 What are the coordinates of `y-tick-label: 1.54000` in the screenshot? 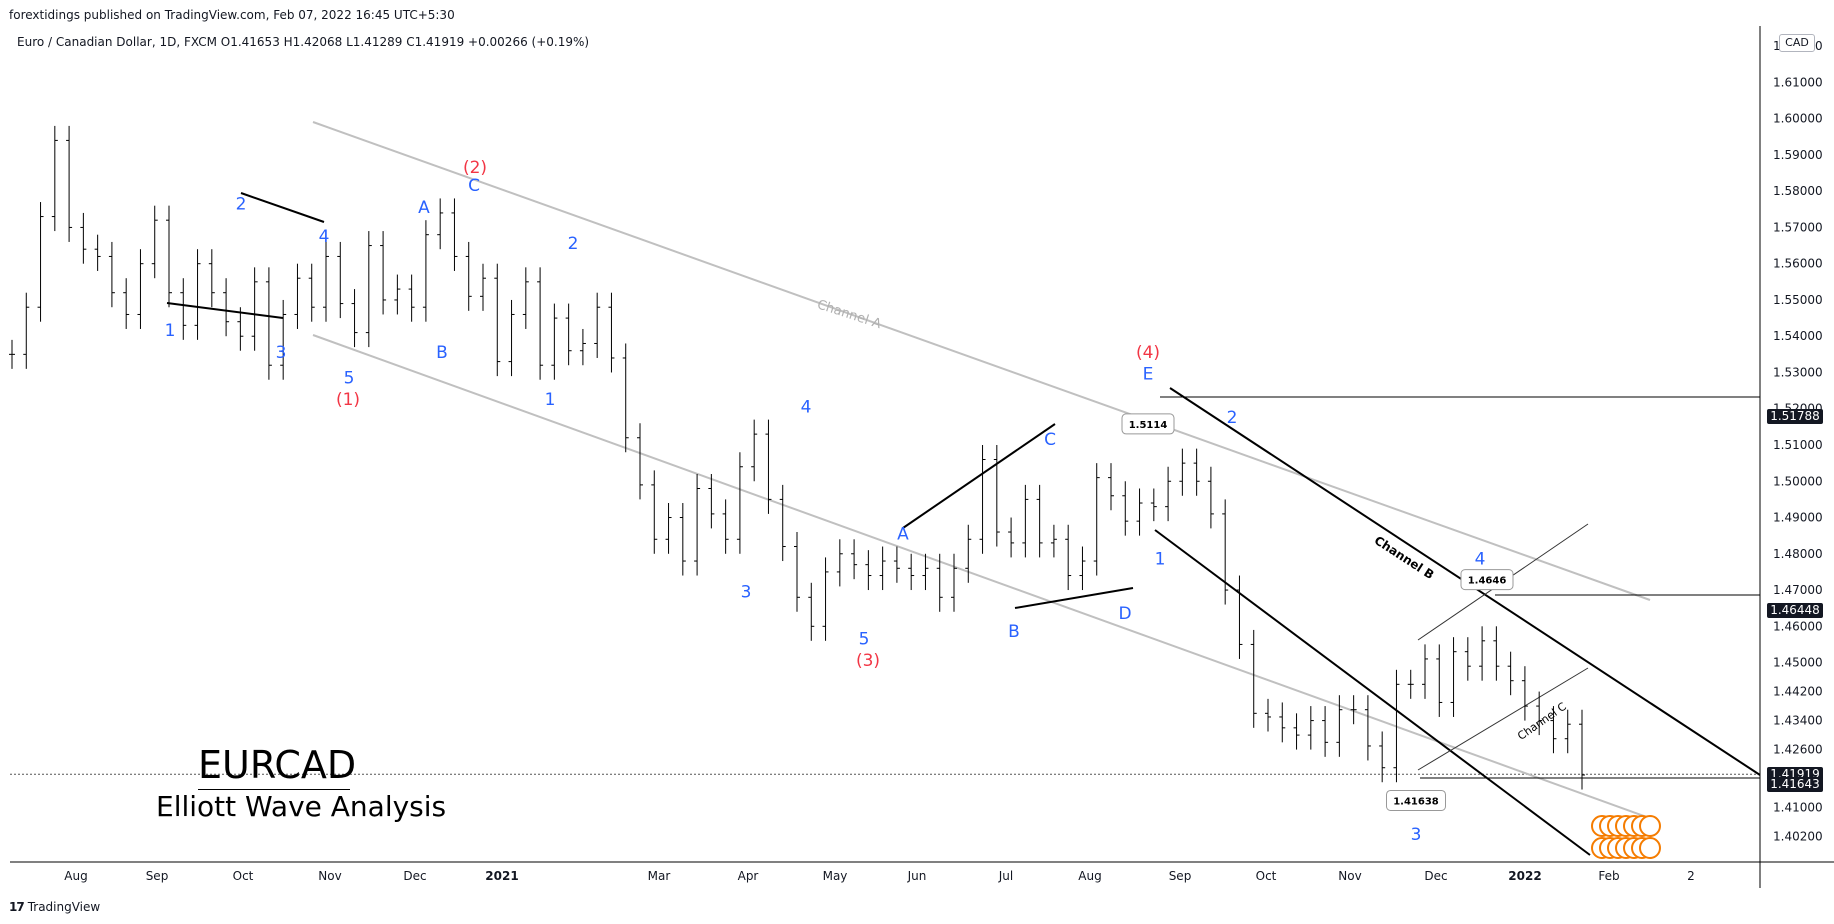 It's located at (1798, 336).